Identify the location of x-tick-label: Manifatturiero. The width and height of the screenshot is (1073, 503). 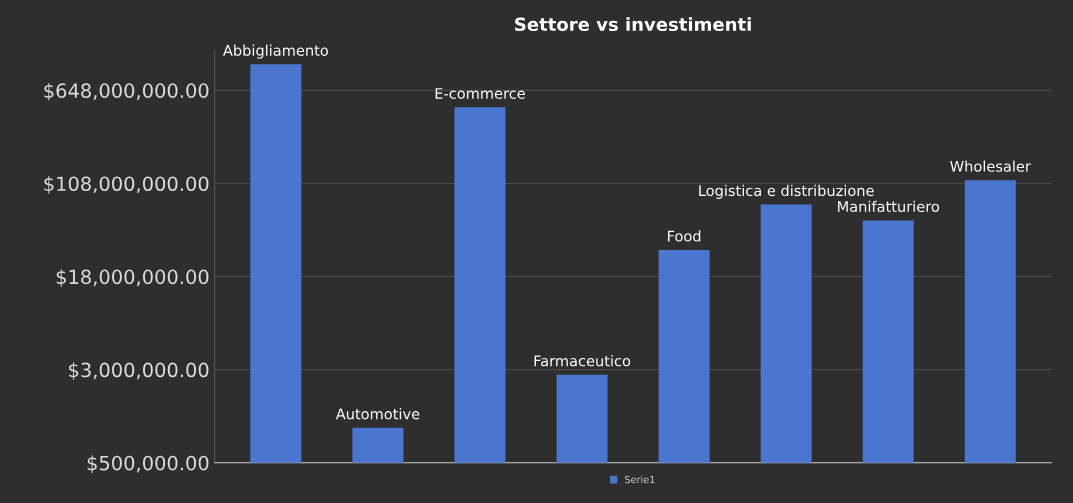
(889, 206).